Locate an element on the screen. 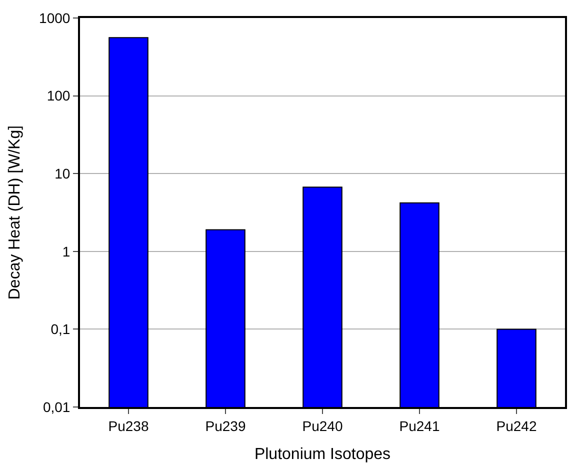 The width and height of the screenshot is (577, 470). y-tick-label: 100 is located at coordinates (58, 96).